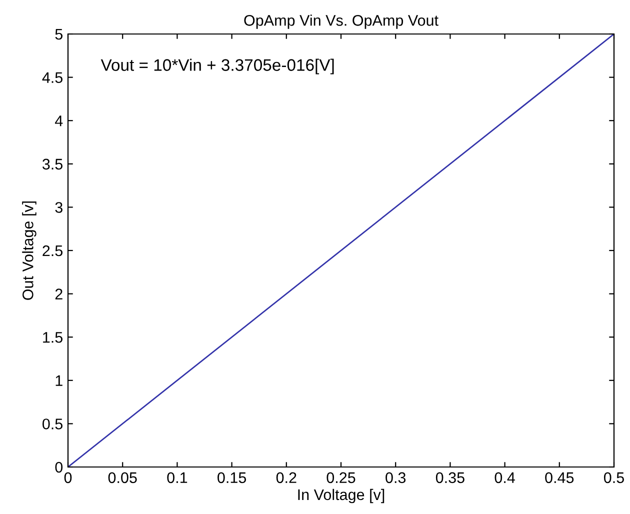  Describe the element at coordinates (52, 337) in the screenshot. I see `y-tick-label: 1.5` at that location.